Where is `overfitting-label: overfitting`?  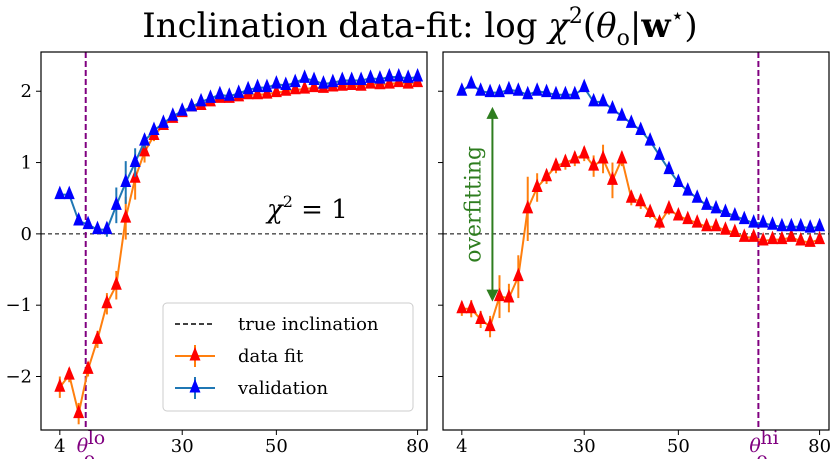 overfitting-label: overfitting is located at coordinates (473, 204).